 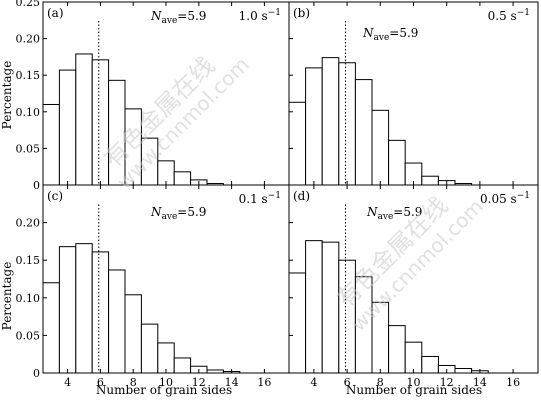 I want to click on panel-label-a: (a), so click(x=55, y=13).